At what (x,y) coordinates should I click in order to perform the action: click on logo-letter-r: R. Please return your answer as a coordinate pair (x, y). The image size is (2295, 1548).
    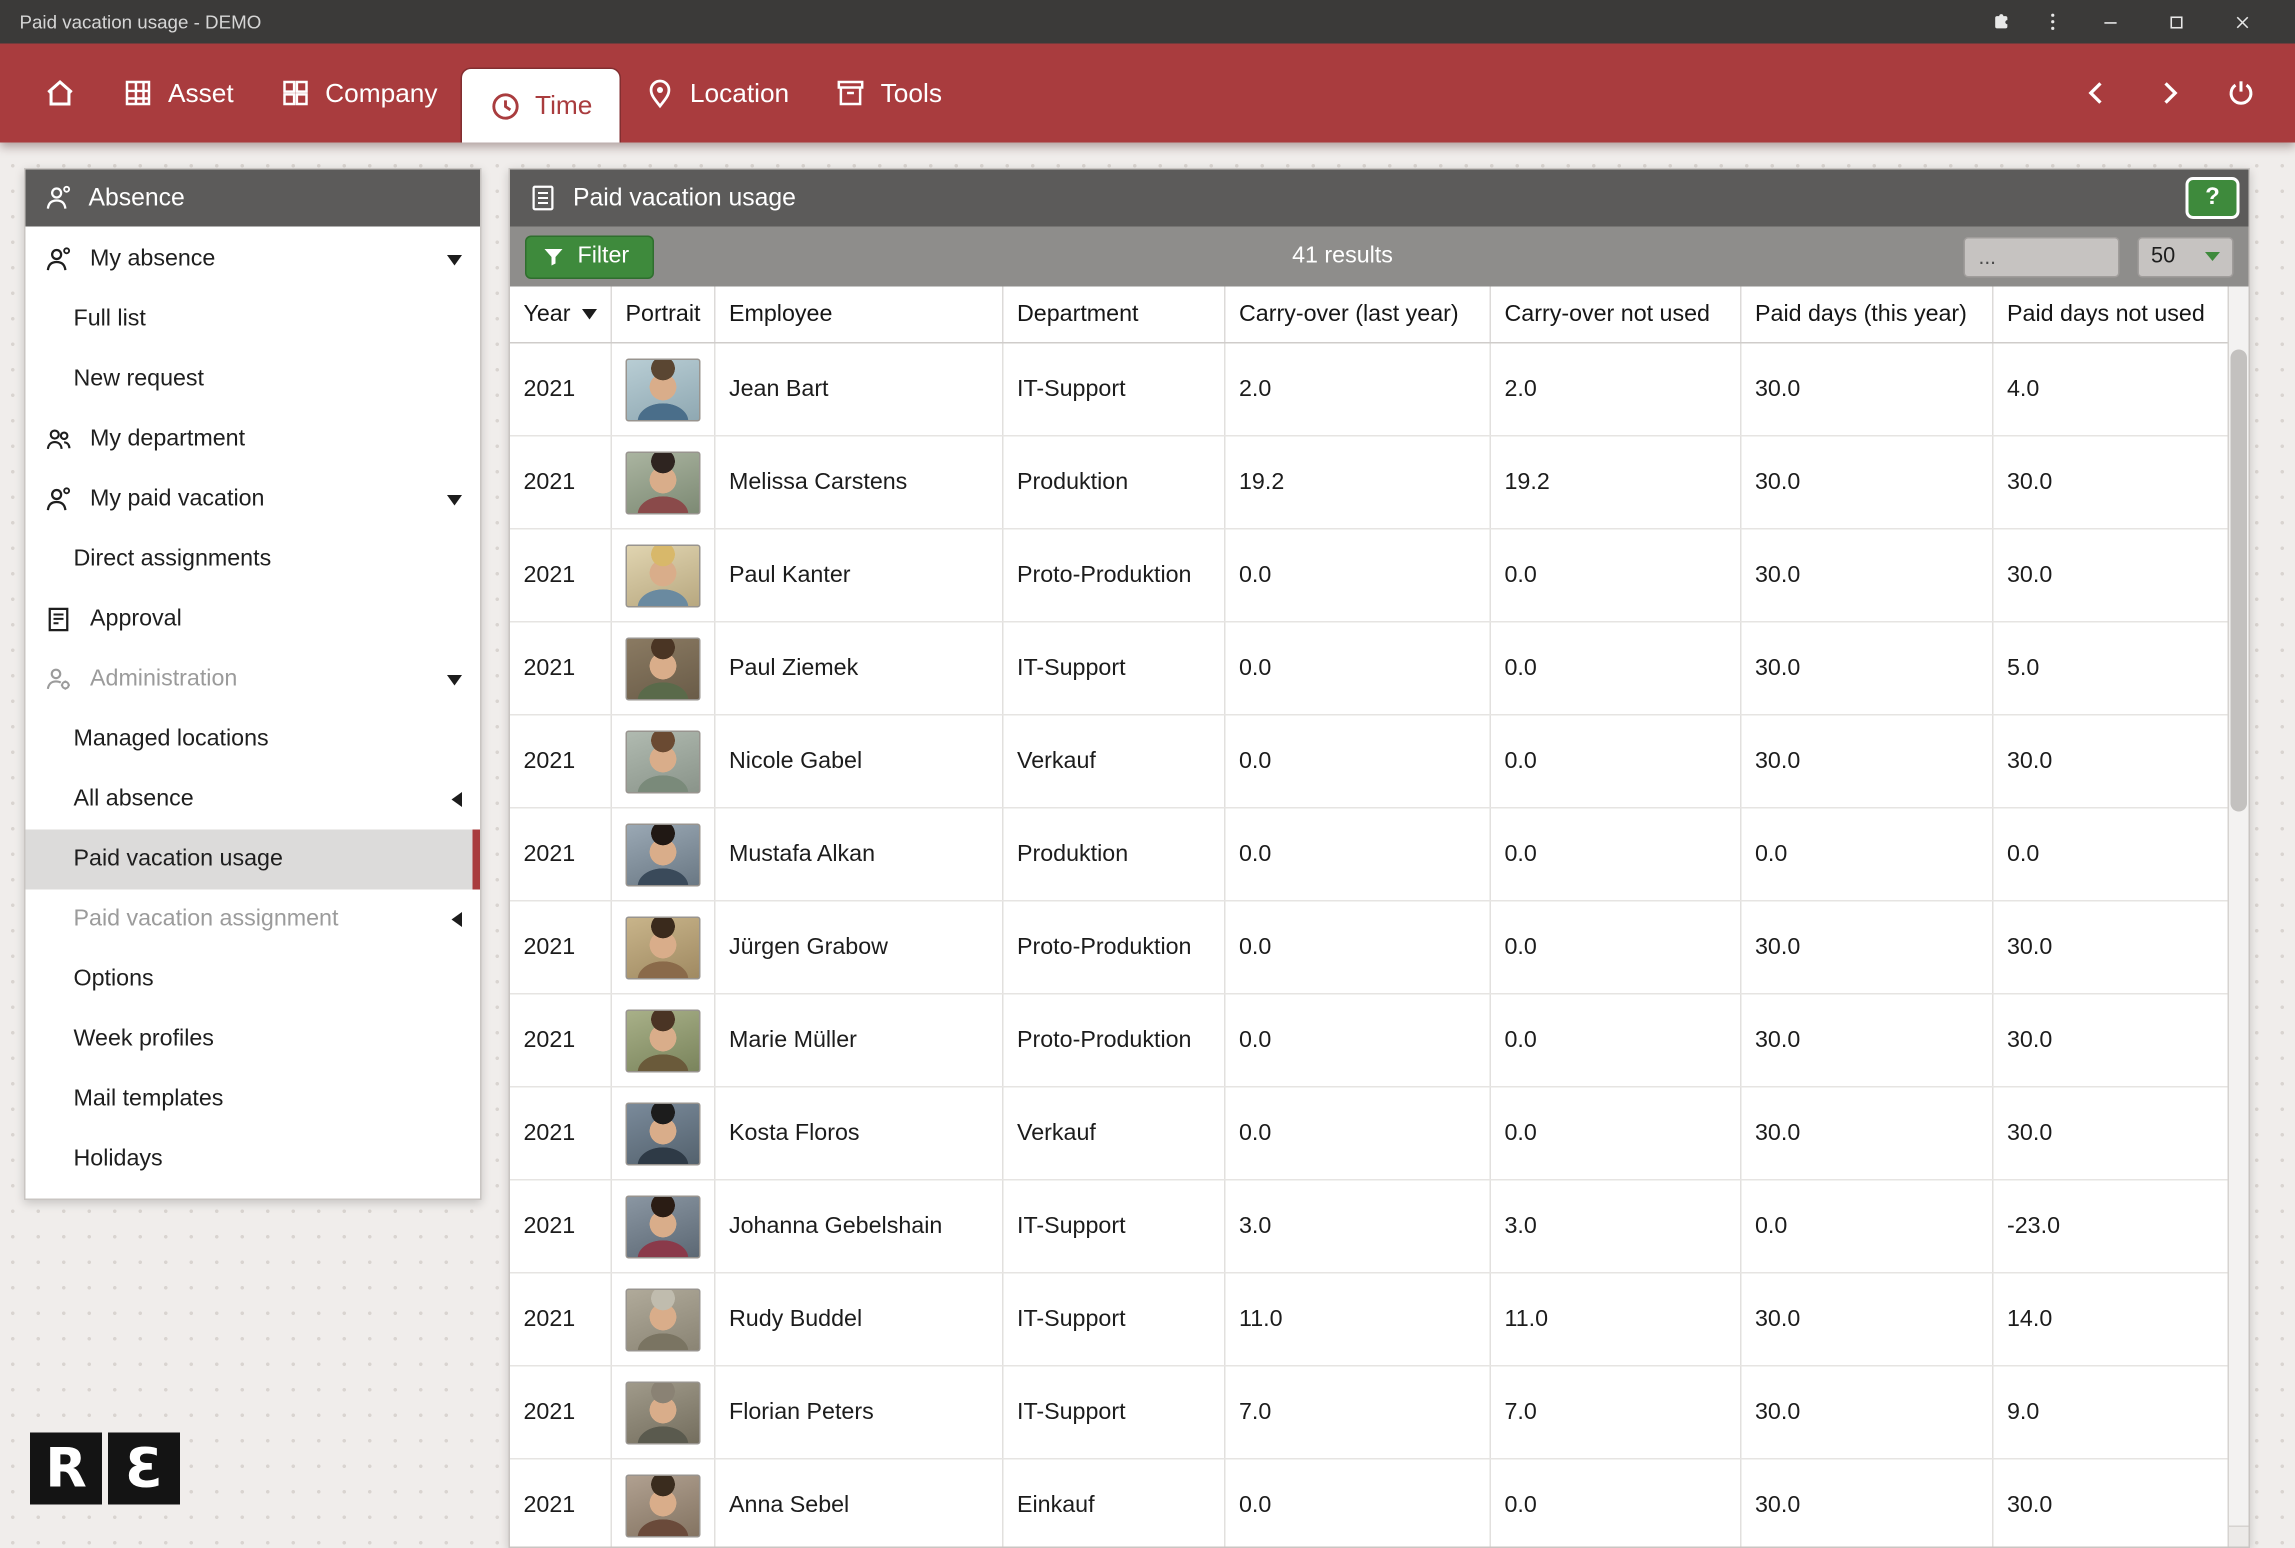
    Looking at the image, I should click on (66, 1468).